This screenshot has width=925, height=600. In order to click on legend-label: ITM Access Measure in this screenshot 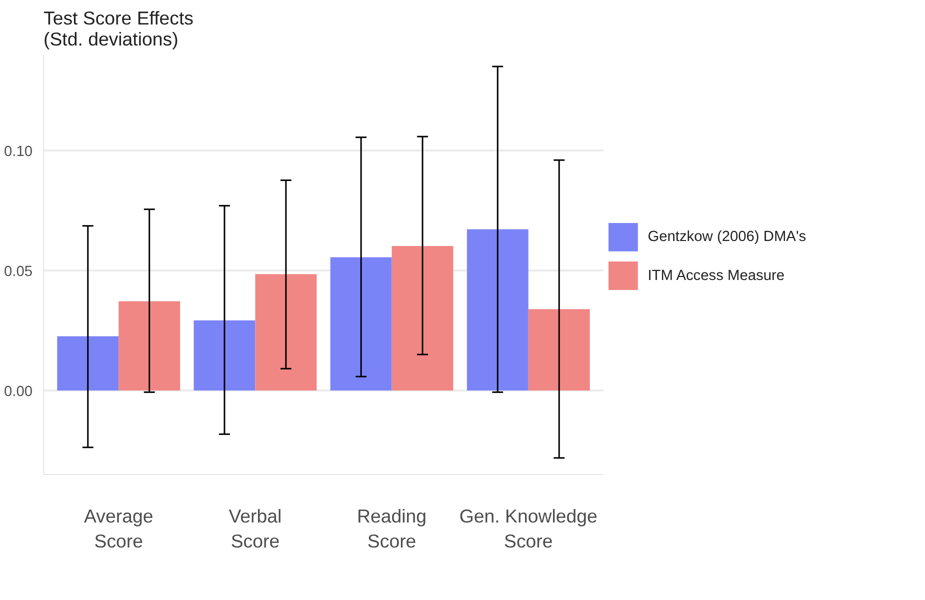, I will do `click(716, 276)`.